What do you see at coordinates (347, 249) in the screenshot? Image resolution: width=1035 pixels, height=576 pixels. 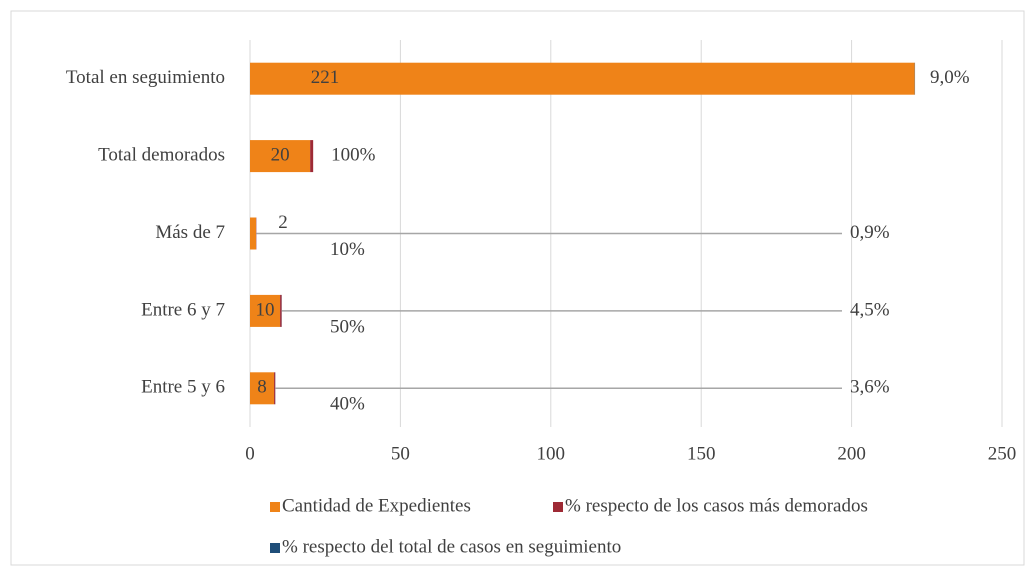 I see `data-label: 10%` at bounding box center [347, 249].